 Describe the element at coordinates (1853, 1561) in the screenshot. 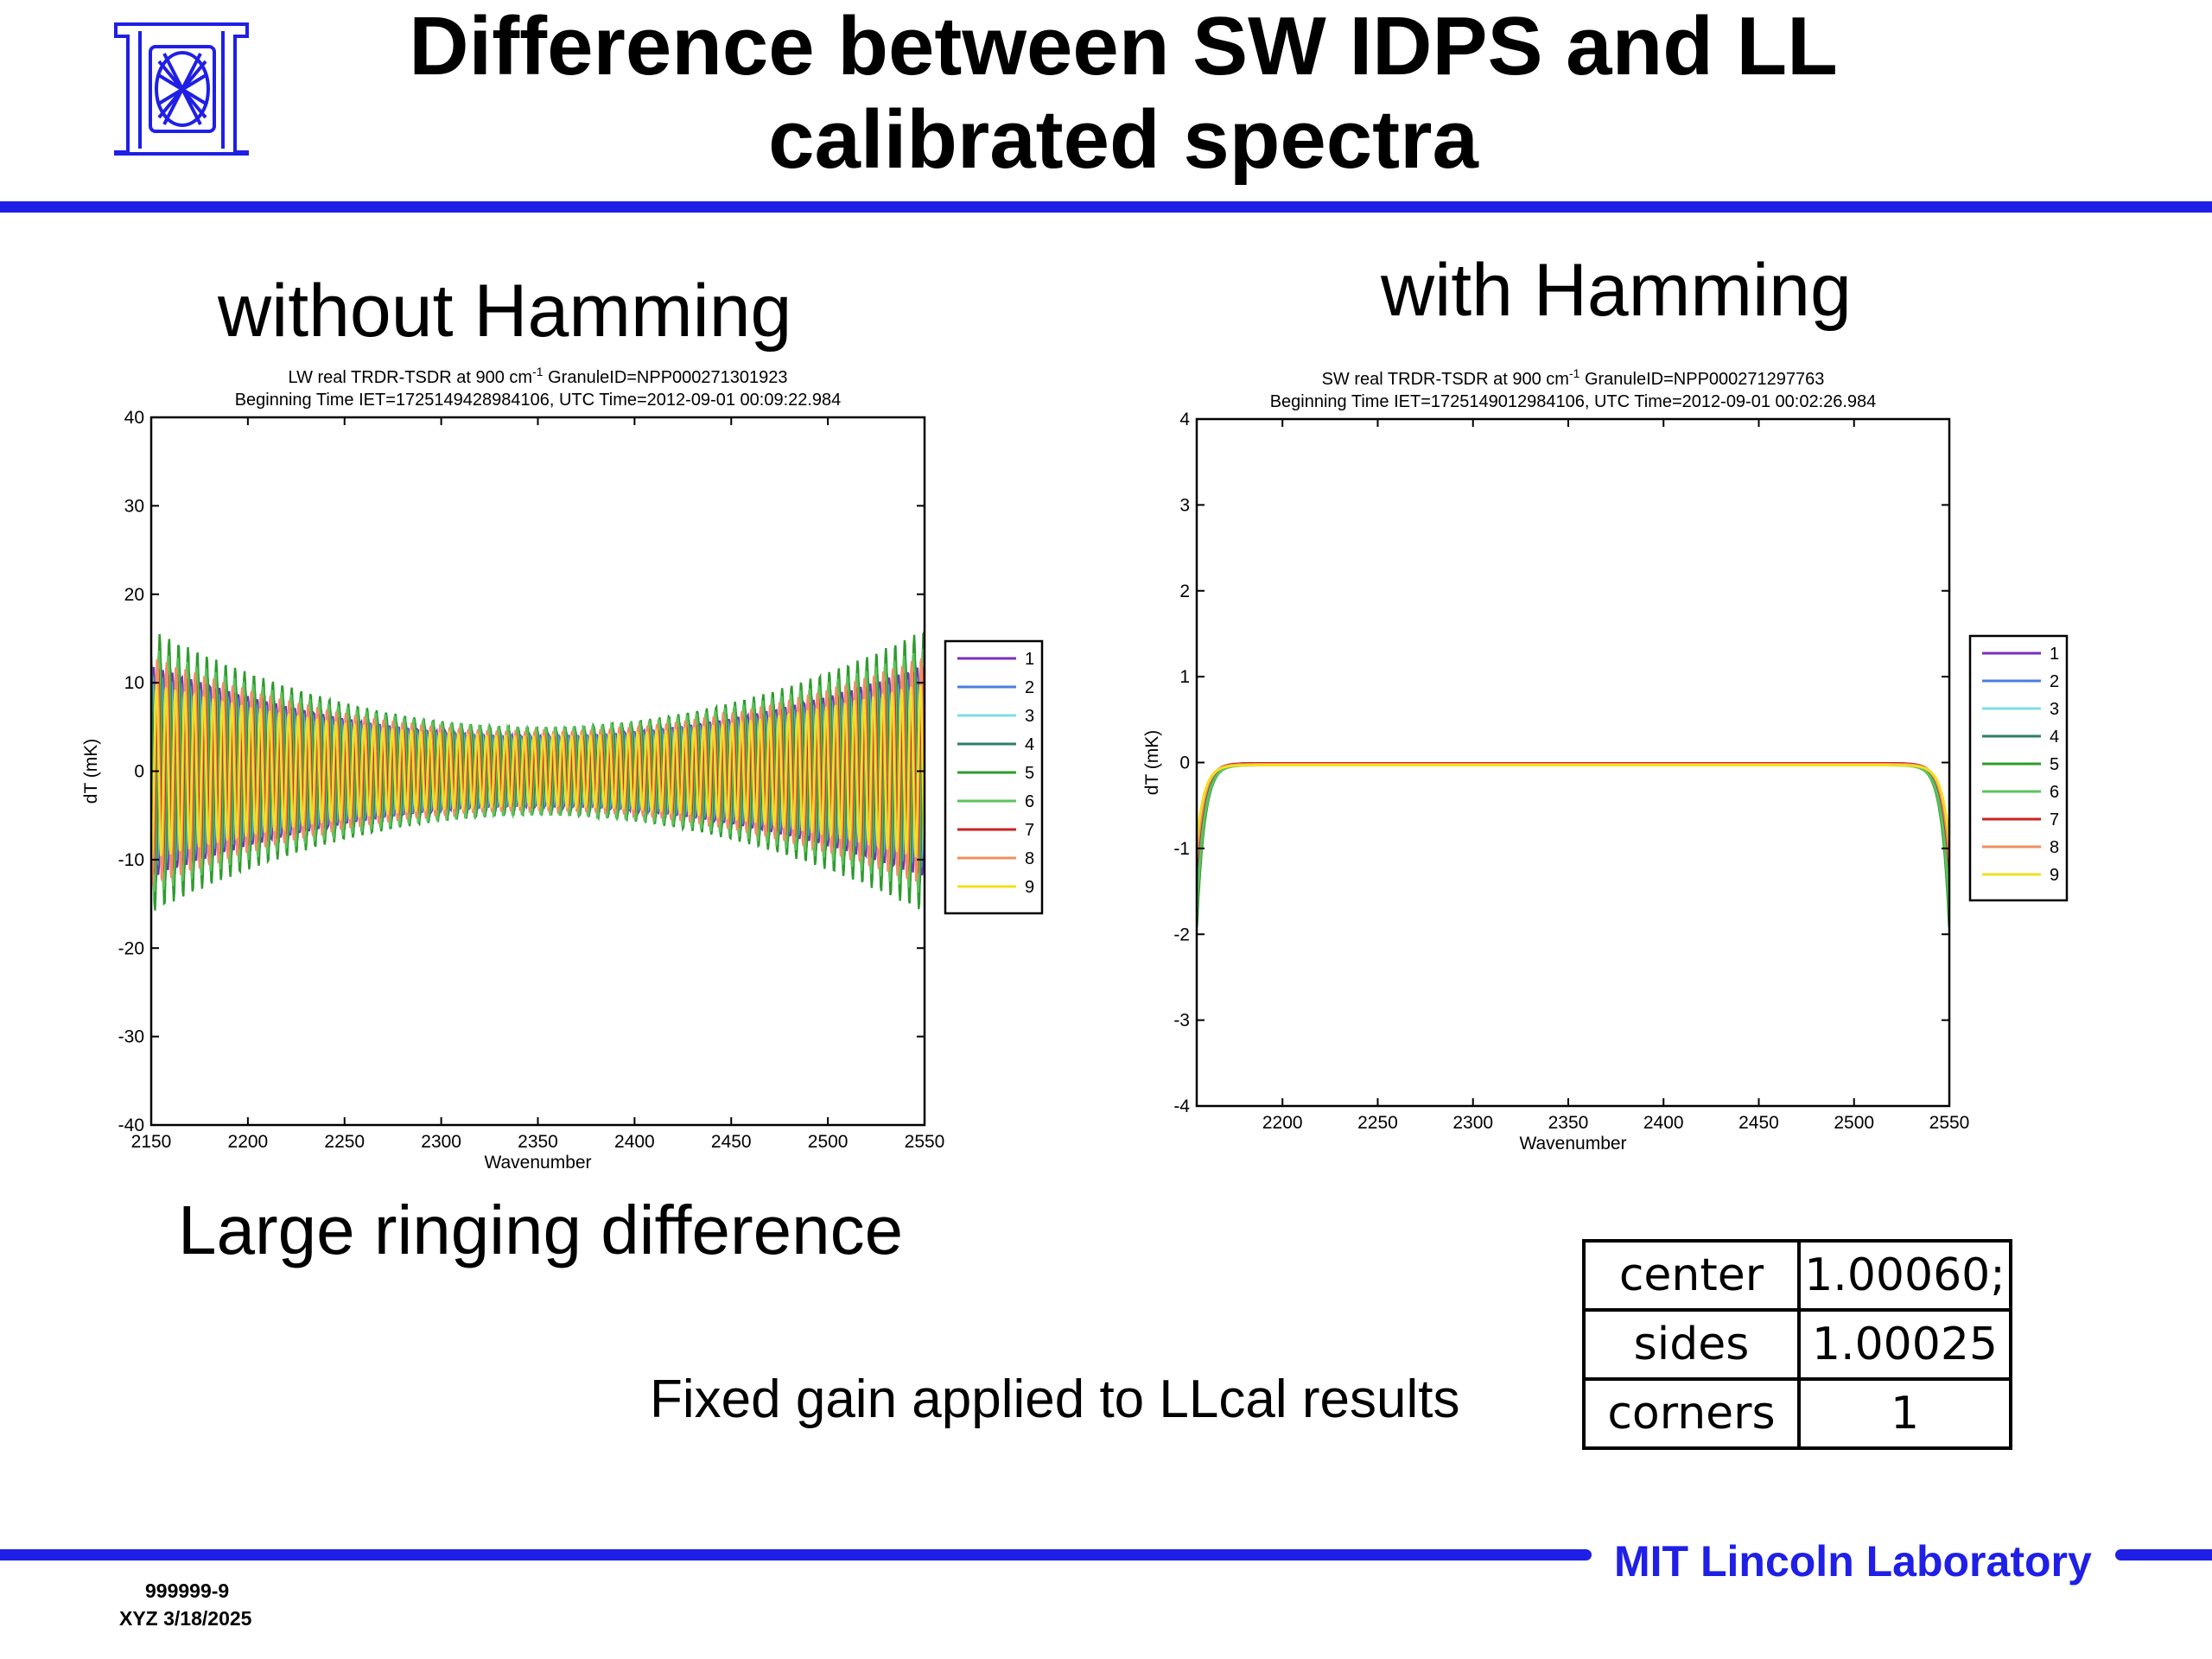

I see `footer-lab-name: MIT Lincoln Laboratory` at that location.